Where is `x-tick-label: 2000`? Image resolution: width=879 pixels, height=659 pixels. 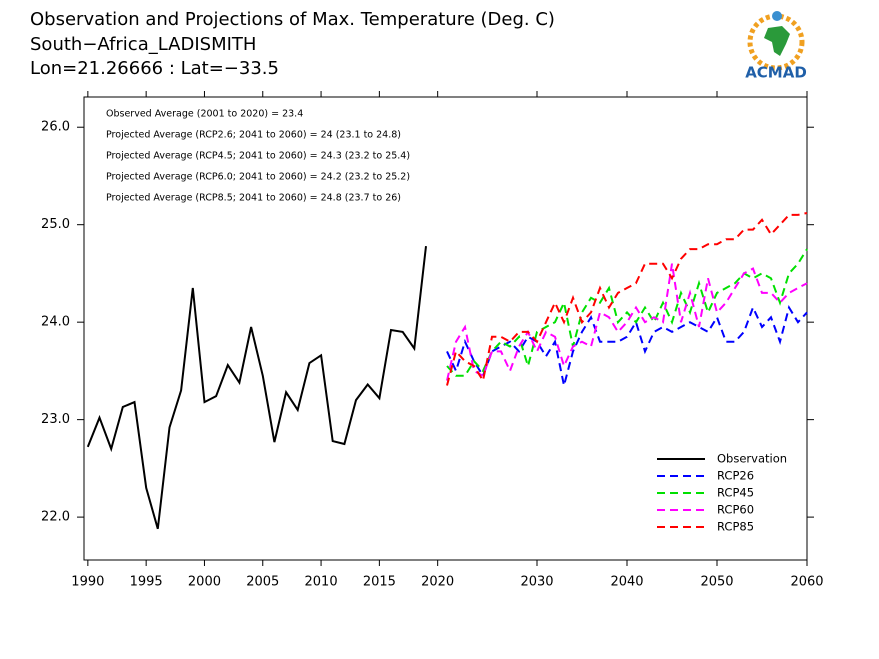 x-tick-label: 2000 is located at coordinates (204, 582).